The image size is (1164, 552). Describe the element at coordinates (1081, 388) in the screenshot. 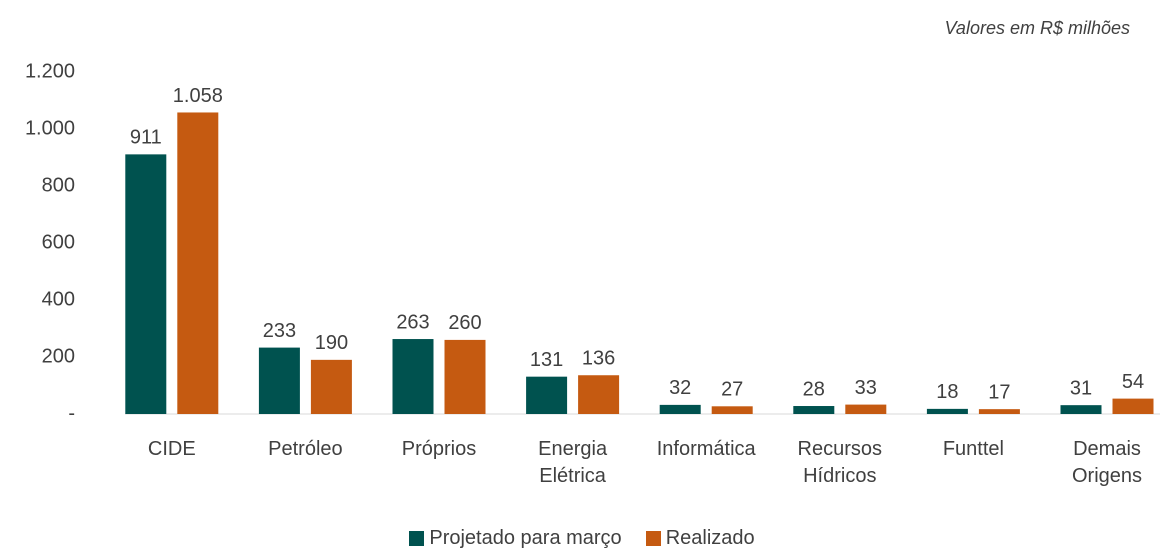

I see `data-label: 31` at that location.